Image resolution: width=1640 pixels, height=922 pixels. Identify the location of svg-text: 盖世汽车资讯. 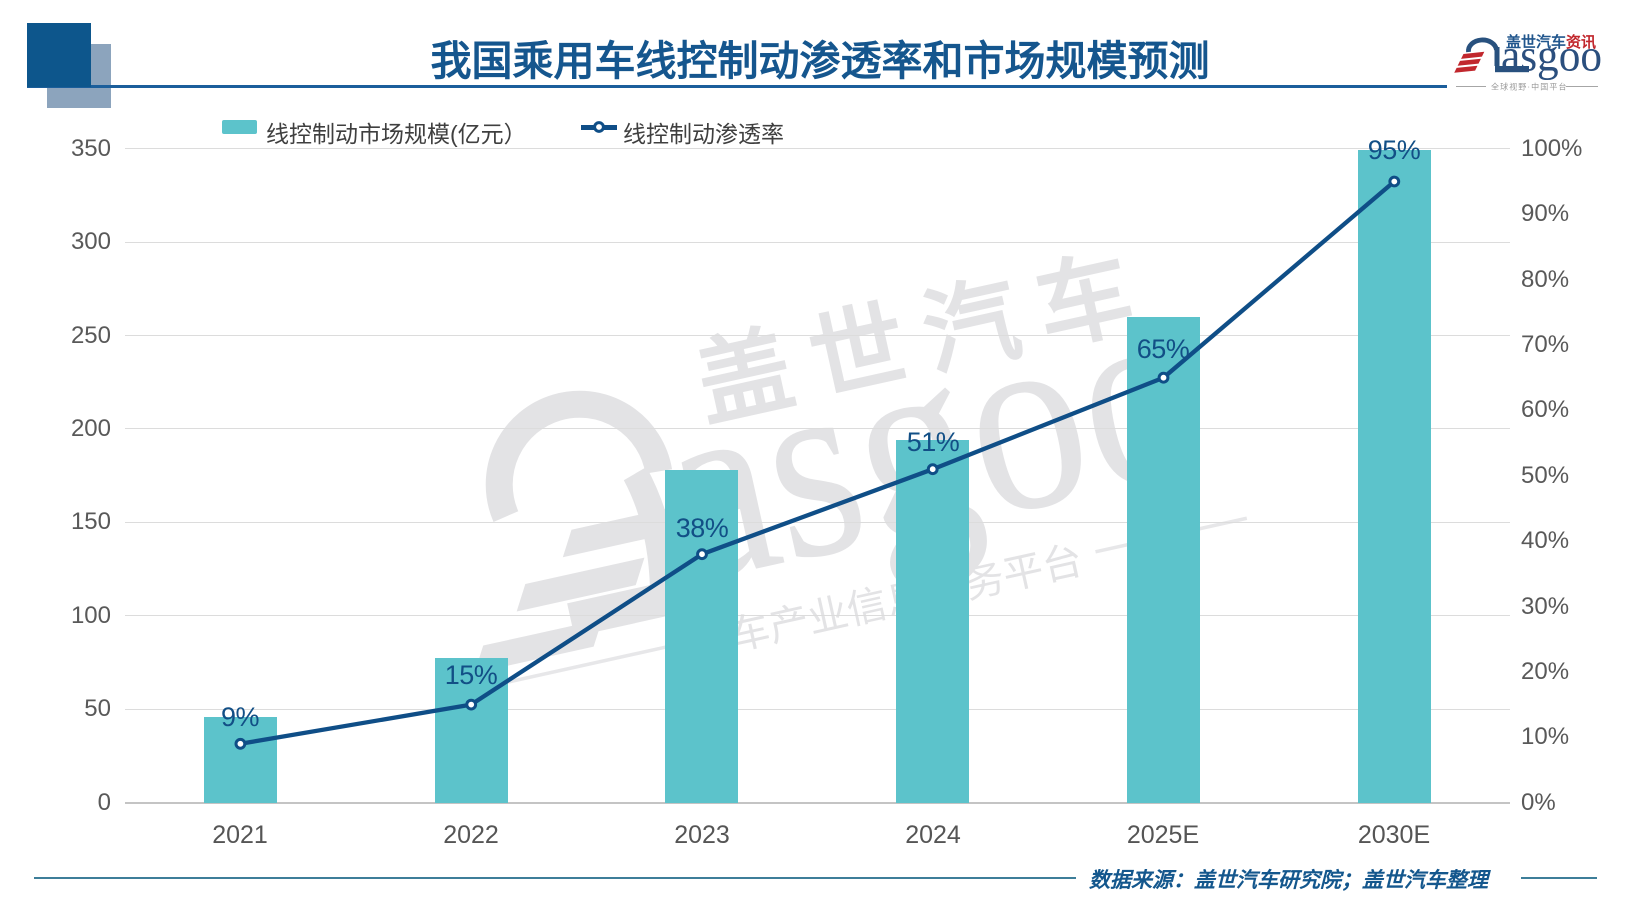
(1551, 42).